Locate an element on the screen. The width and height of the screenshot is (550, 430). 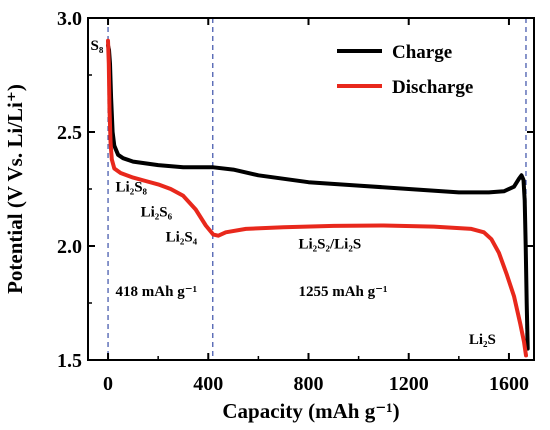
annotation-2: Li₂S₆ is located at coordinates (157, 212).